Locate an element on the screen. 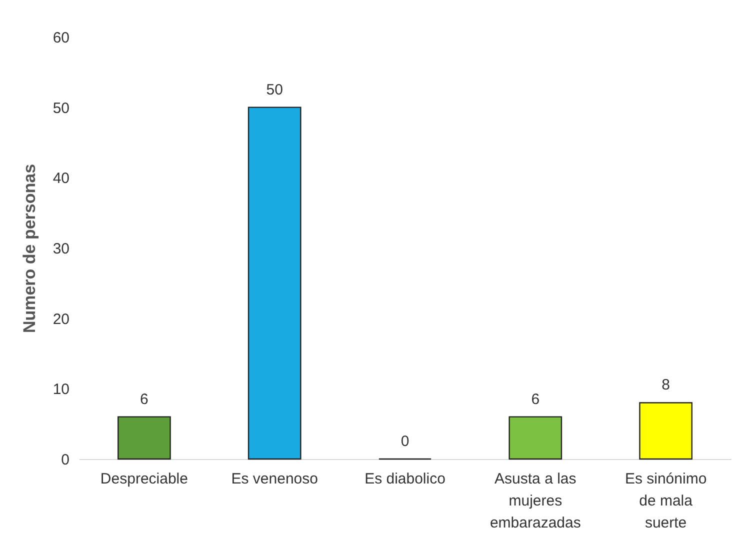  data-label: 8 is located at coordinates (666, 385).